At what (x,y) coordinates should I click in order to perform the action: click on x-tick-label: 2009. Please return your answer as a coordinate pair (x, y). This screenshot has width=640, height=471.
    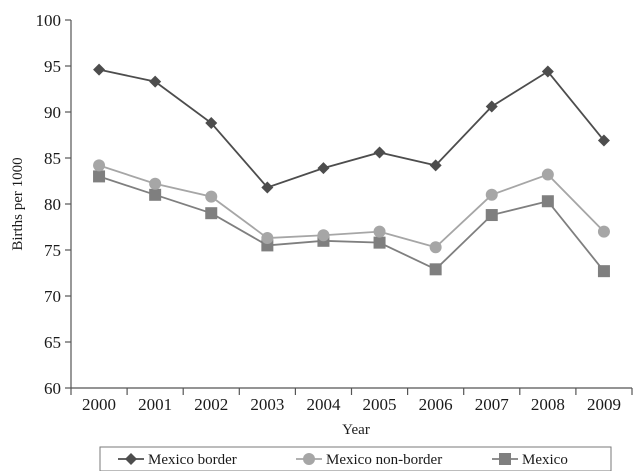
    Looking at the image, I should click on (604, 404).